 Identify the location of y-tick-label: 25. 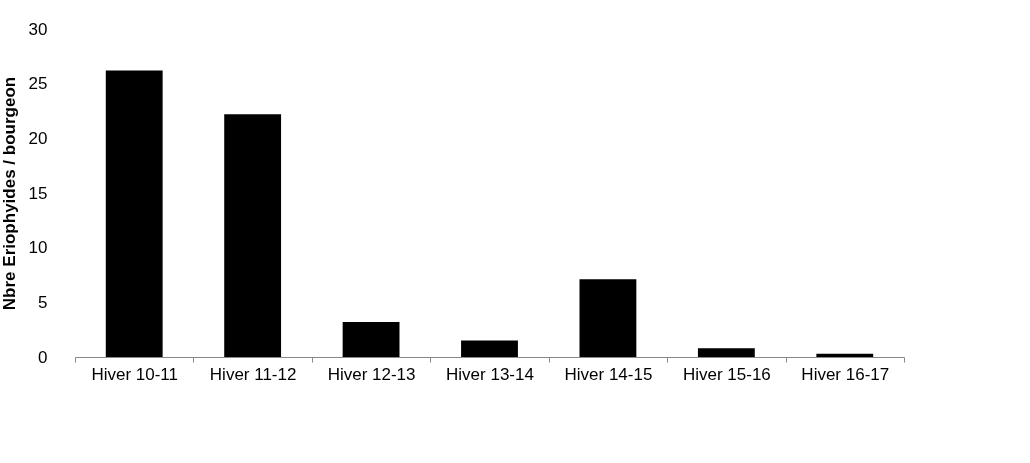
(38, 84).